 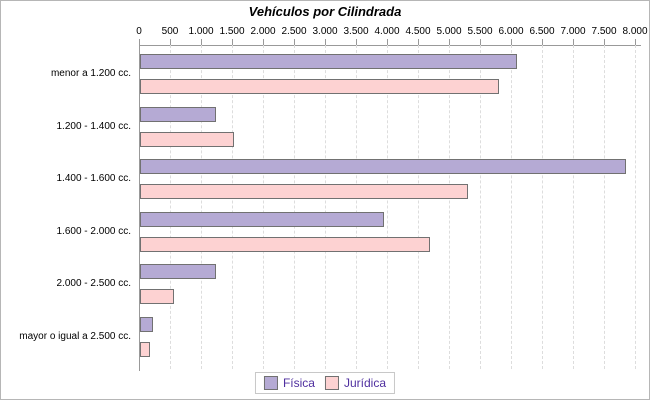 I want to click on legend-item-fisica: Física, so click(x=289, y=383).